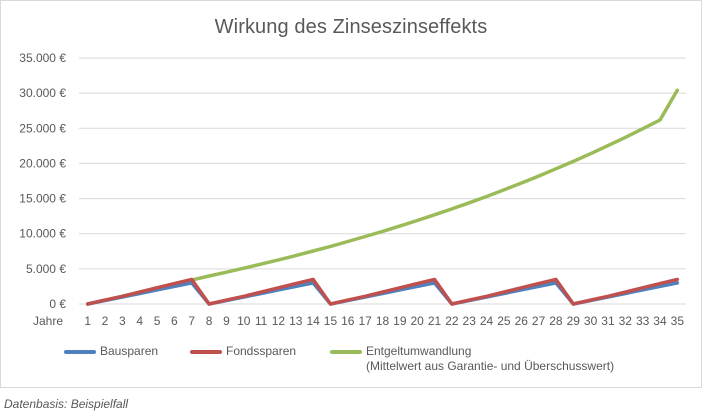  Describe the element at coordinates (556, 321) in the screenshot. I see `x-tick-label: 28` at that location.